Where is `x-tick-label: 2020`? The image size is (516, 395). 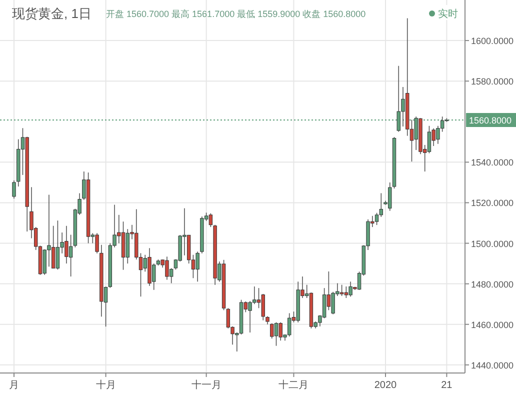 x-tick-label: 2020 is located at coordinates (386, 385).